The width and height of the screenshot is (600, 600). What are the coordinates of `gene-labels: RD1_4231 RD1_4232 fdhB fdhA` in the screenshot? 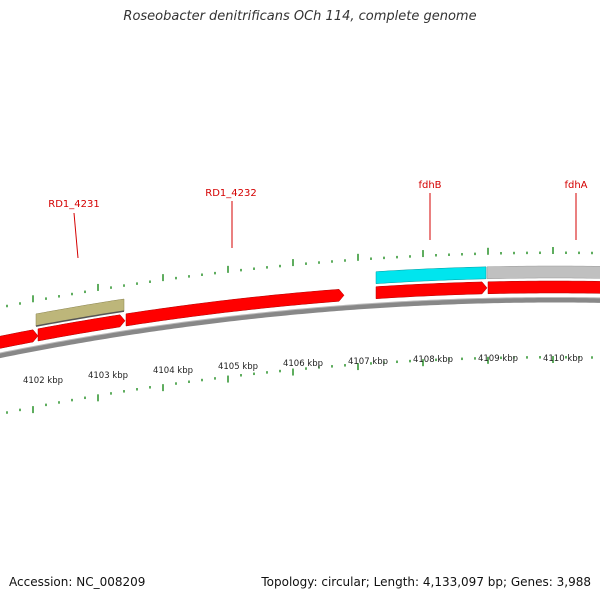 It's located at (318, 219).